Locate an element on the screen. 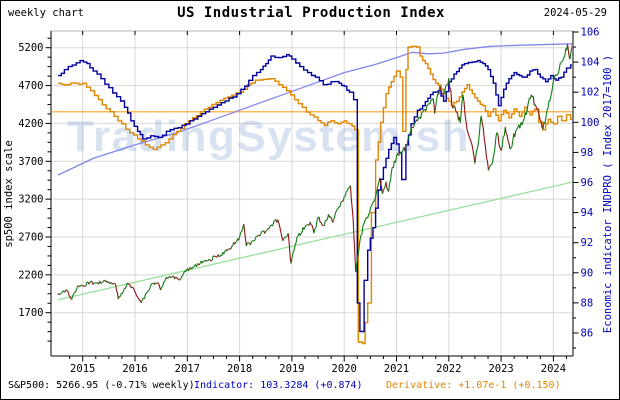 This screenshot has height=400, width=620. svg-text: TradingSystem.sh is located at coordinates (268, 136).